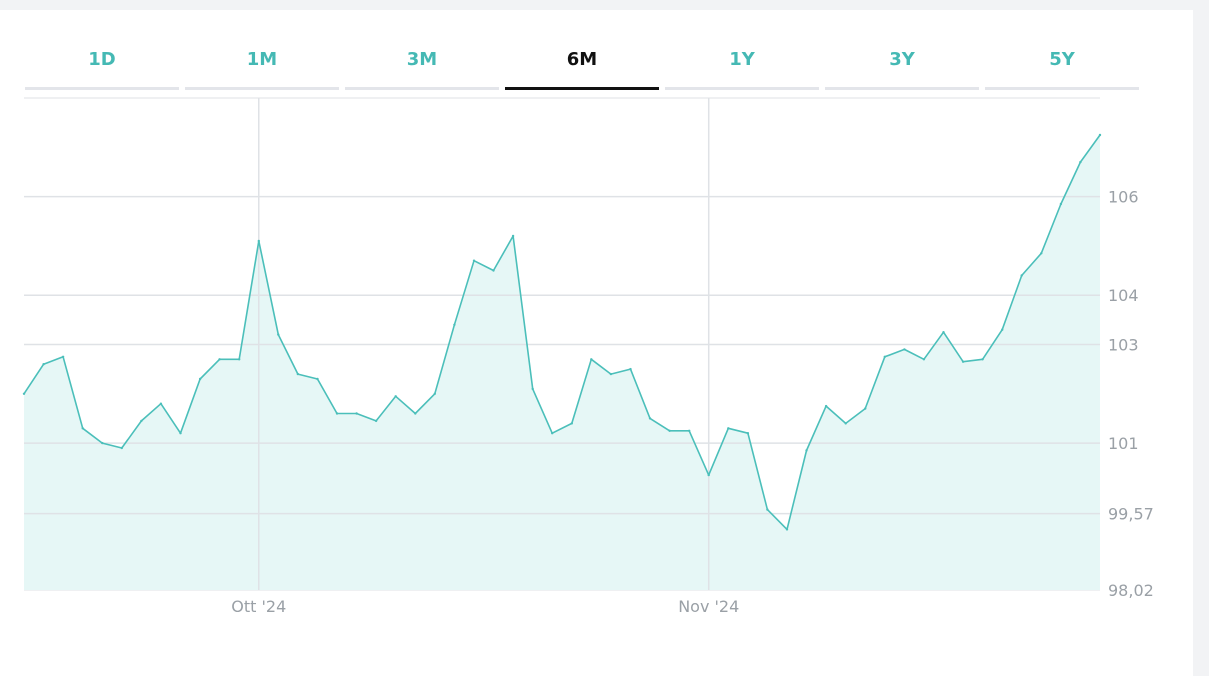  Describe the element at coordinates (102, 64) in the screenshot. I see `tab-1d: 1D` at that location.